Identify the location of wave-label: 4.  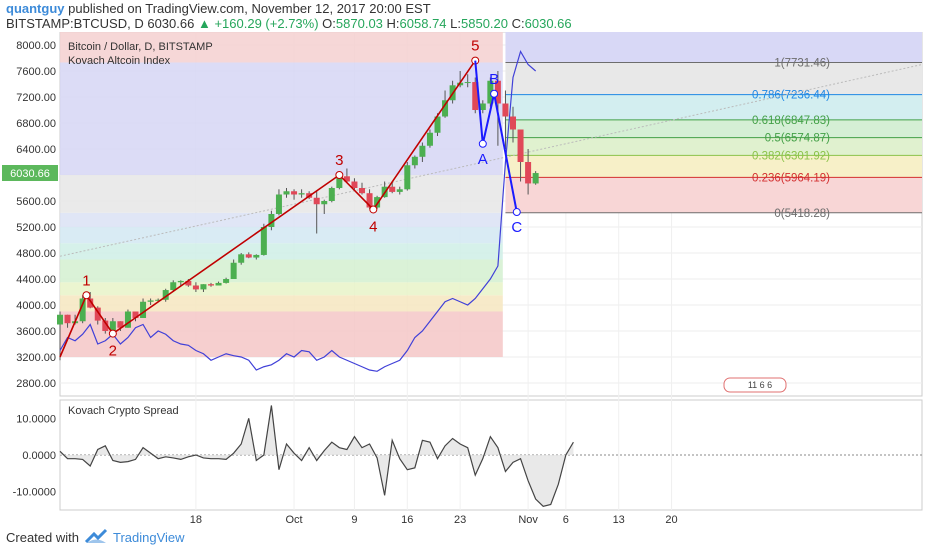
(373, 226).